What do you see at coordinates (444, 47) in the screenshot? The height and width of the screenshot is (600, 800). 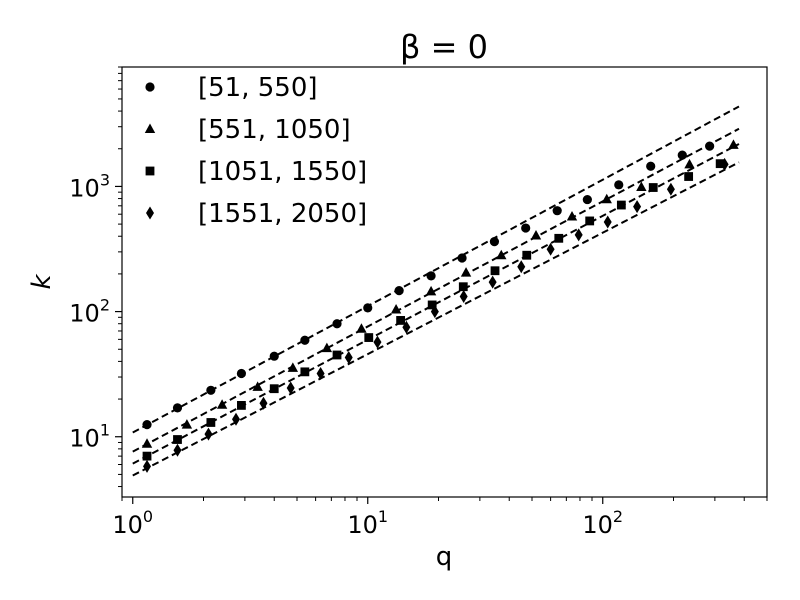 I see `chart-title: β = 0` at bounding box center [444, 47].